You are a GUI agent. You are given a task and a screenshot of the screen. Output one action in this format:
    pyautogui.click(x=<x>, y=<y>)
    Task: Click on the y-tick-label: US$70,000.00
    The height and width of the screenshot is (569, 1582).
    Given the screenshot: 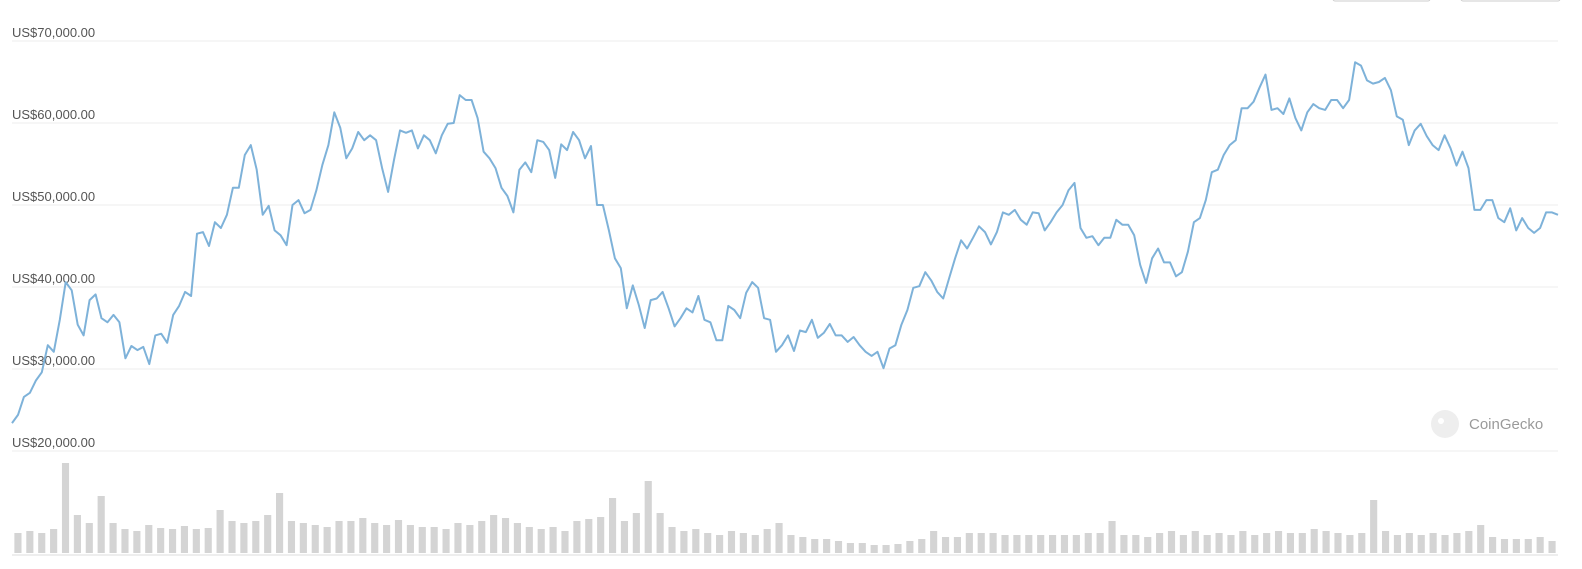 What is the action you would take?
    pyautogui.click(x=53, y=32)
    